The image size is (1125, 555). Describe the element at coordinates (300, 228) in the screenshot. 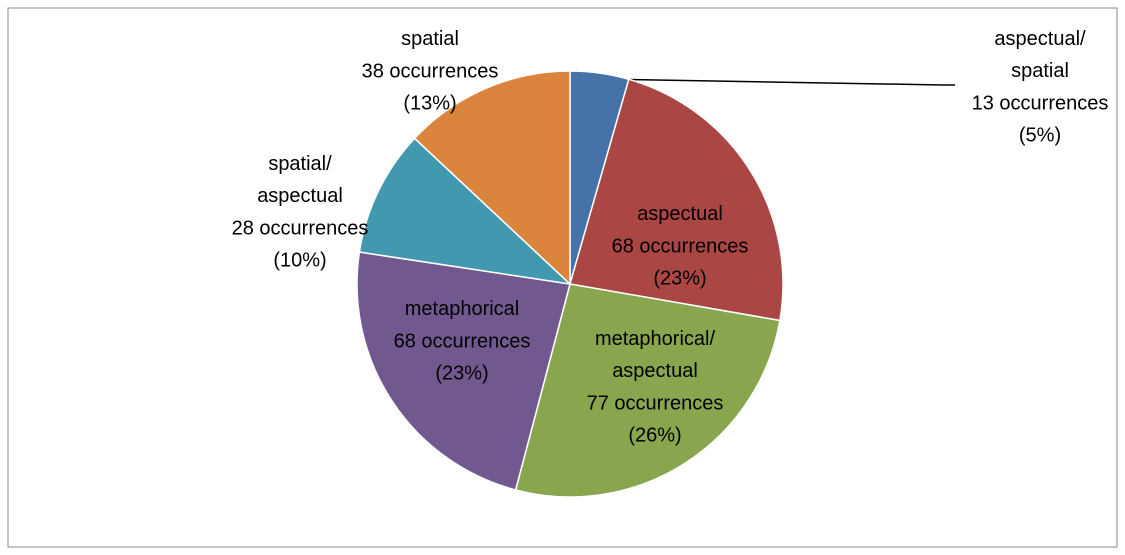

I see `data-label-value: 28 occurrences` at that location.